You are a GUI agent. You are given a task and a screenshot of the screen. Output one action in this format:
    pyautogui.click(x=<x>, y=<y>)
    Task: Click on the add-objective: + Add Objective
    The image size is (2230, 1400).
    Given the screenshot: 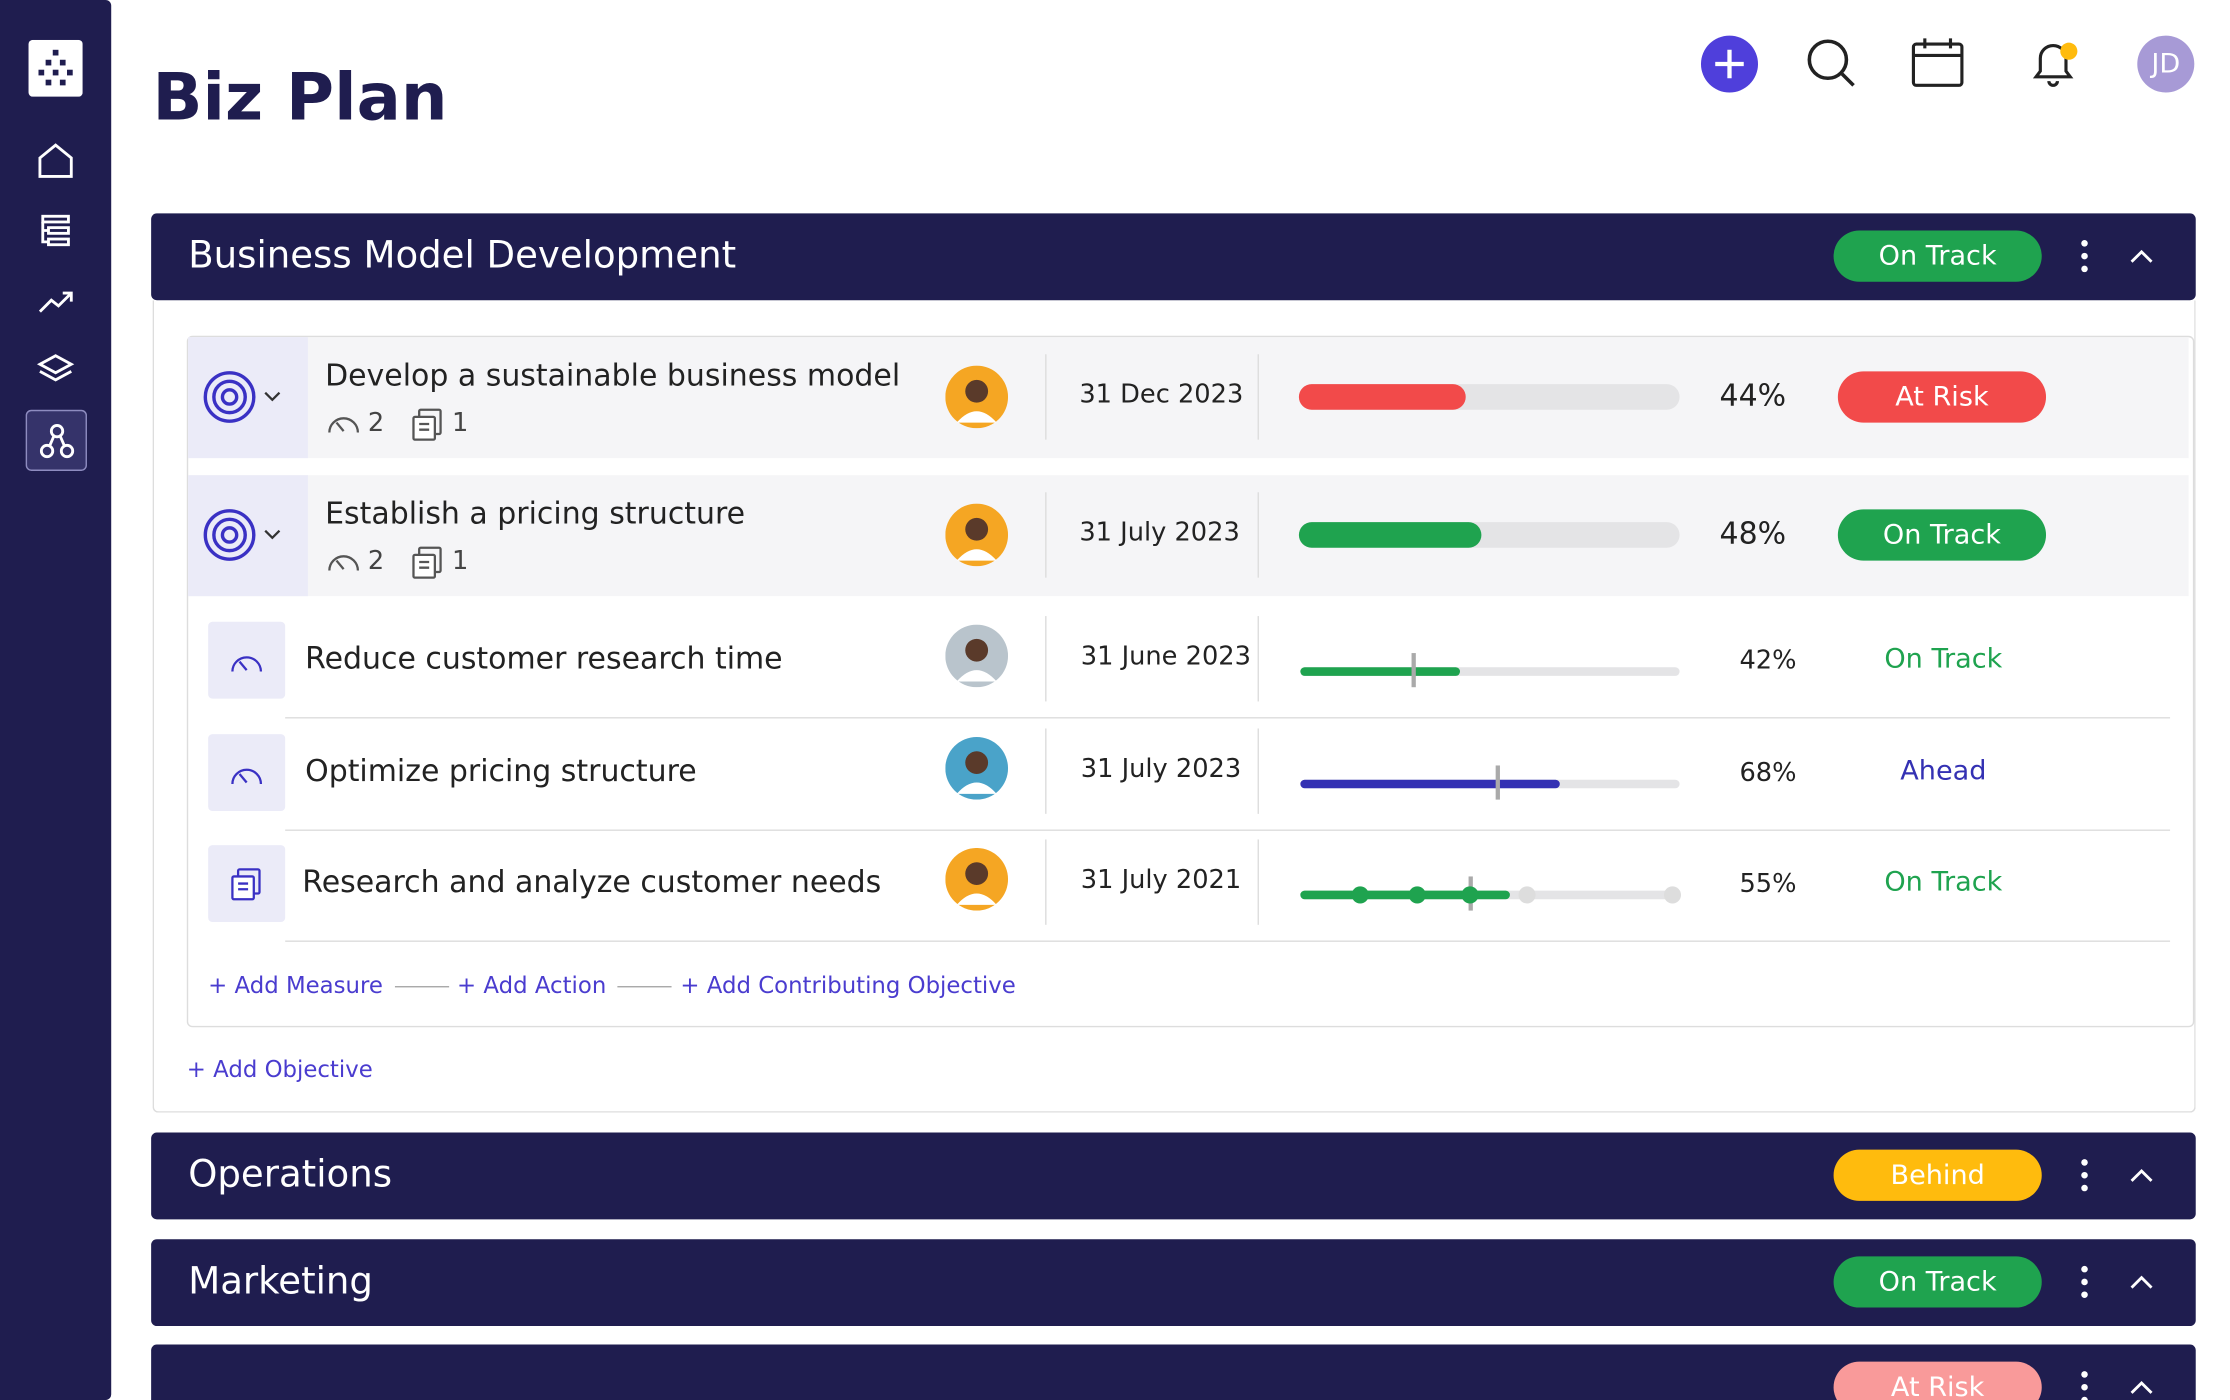 What is the action you would take?
    pyautogui.click(x=279, y=1069)
    